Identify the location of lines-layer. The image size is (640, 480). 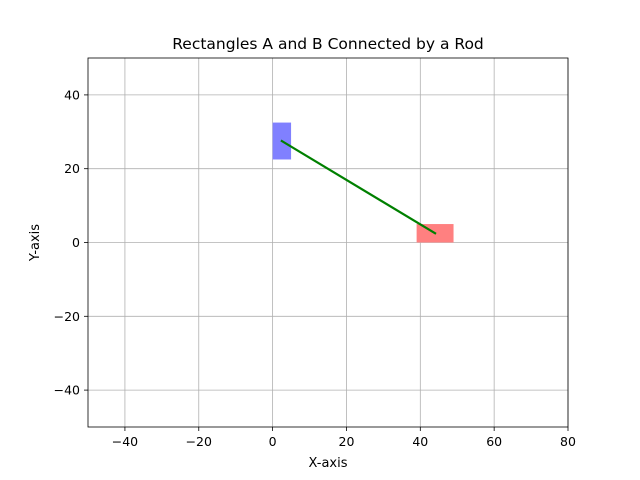
(358, 187).